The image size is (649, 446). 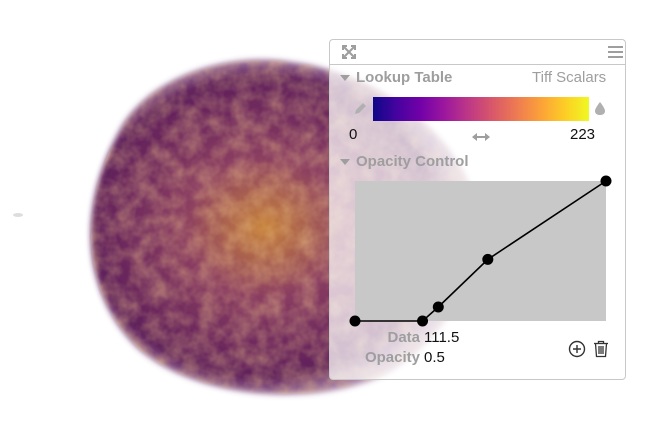 I want to click on opacity-editor-canvas, so click(x=480, y=251).